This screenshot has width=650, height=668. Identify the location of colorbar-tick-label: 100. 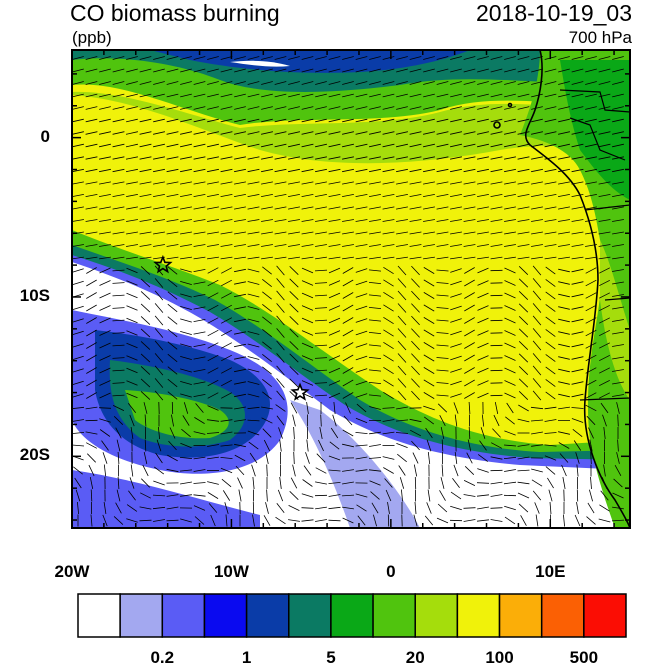
(500, 658).